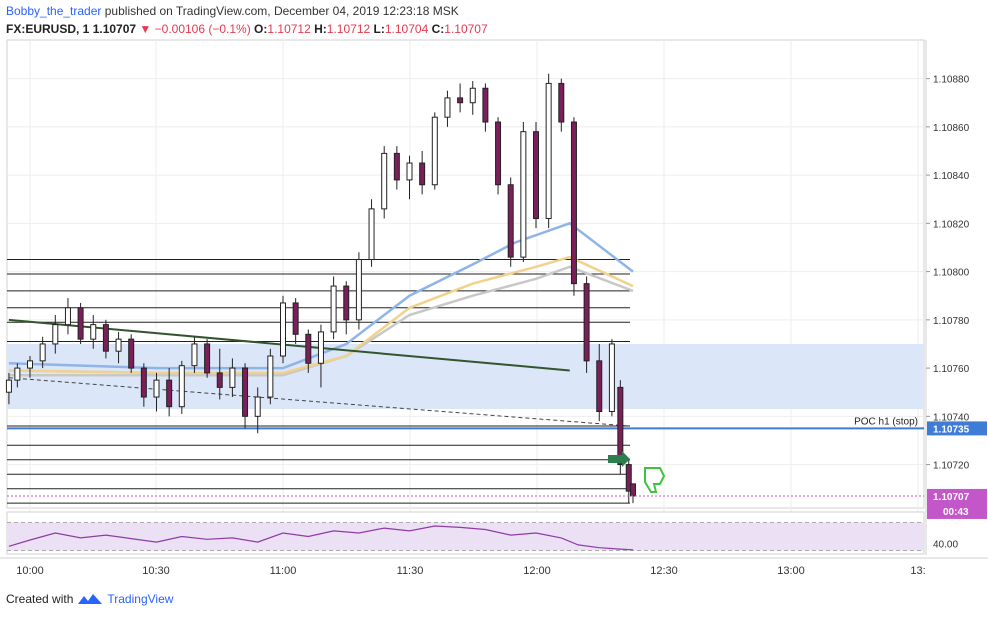  I want to click on open-value: 1.10712, so click(289, 29).